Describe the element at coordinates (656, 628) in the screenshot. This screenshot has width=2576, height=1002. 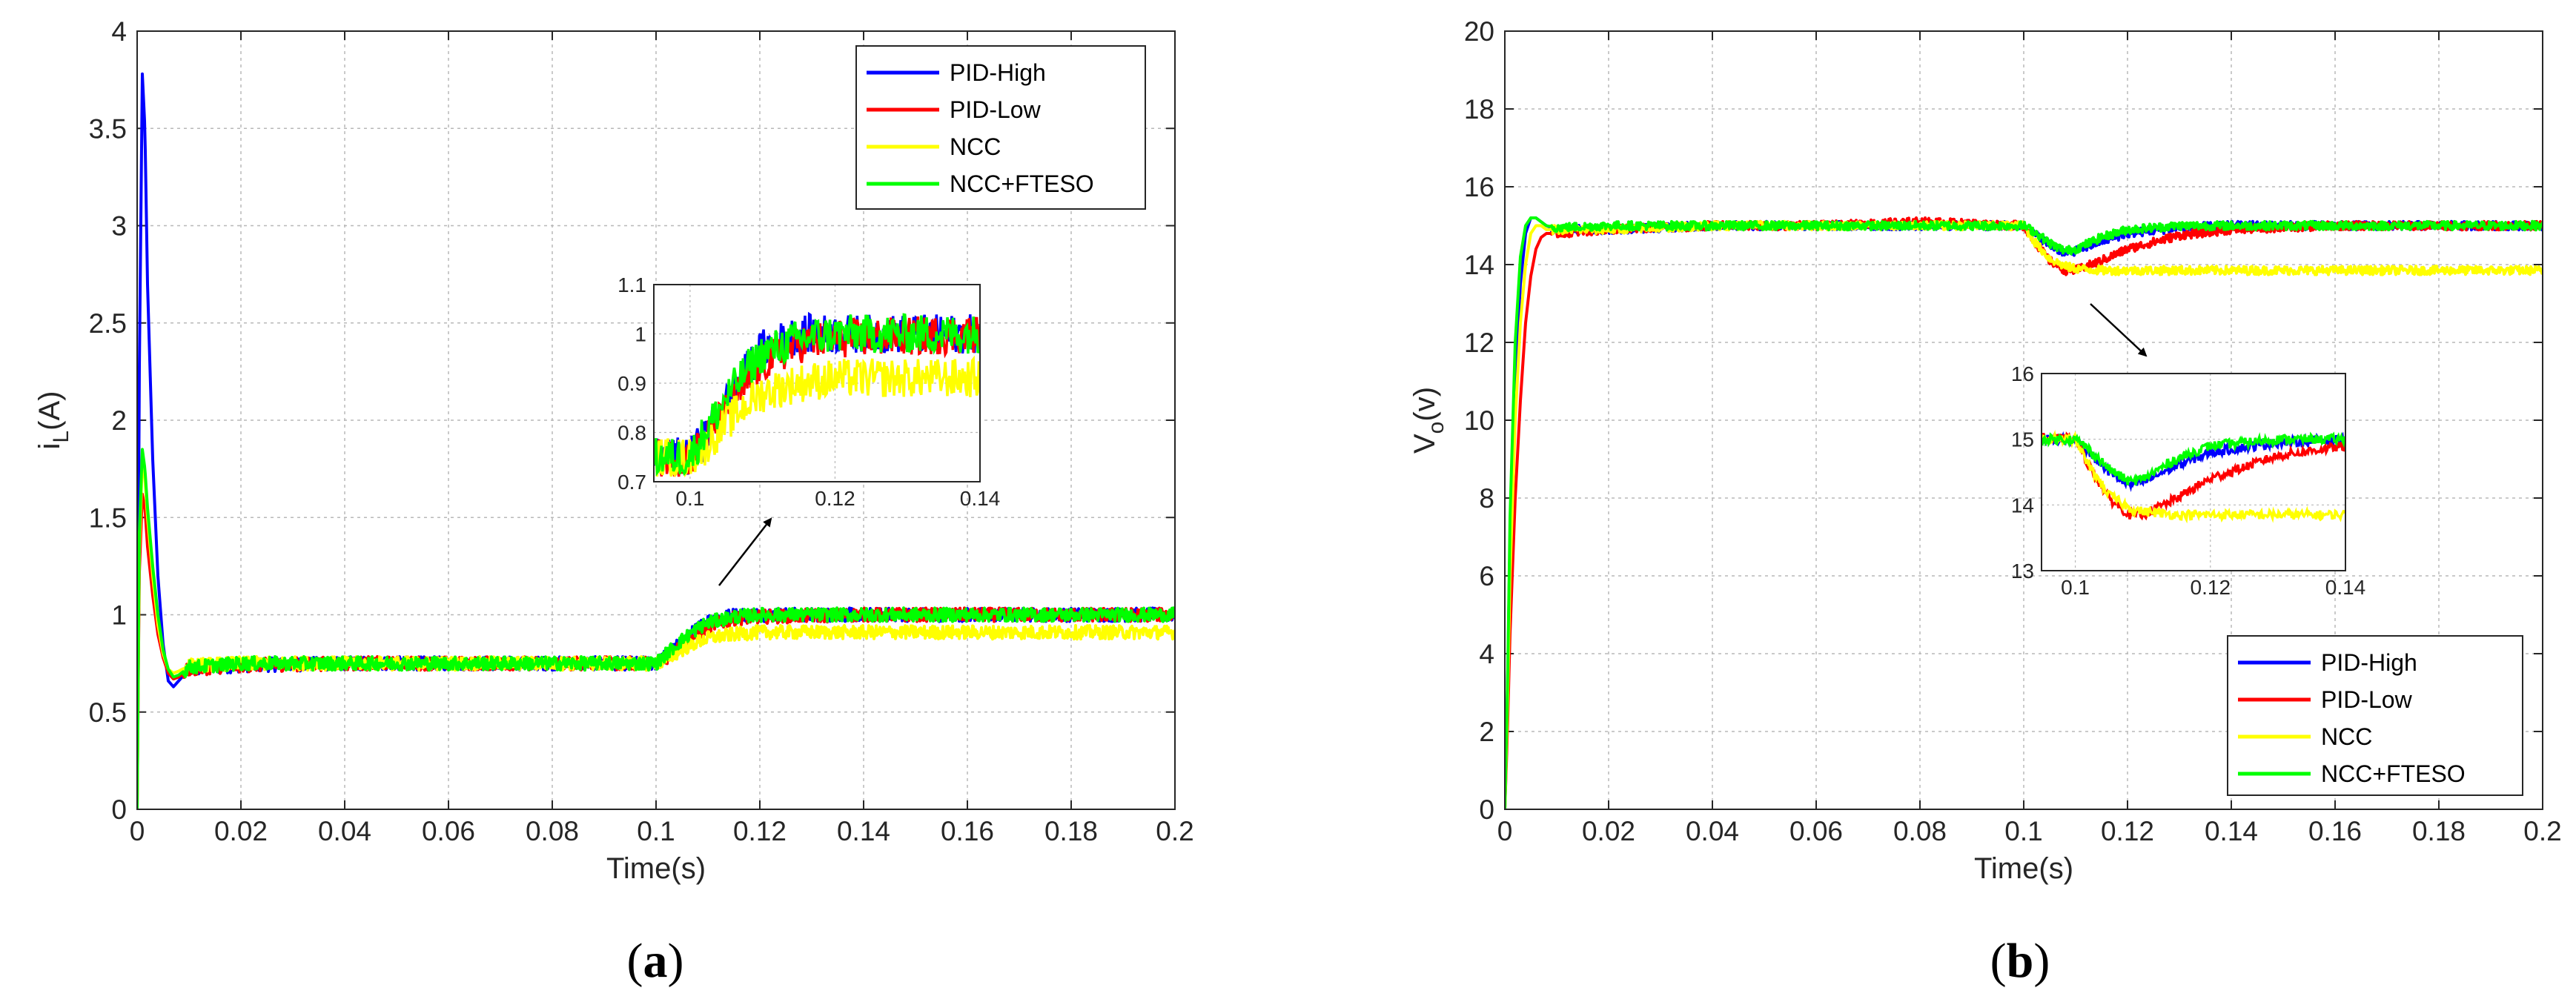
I see `series-line-ncc-fteso` at that location.